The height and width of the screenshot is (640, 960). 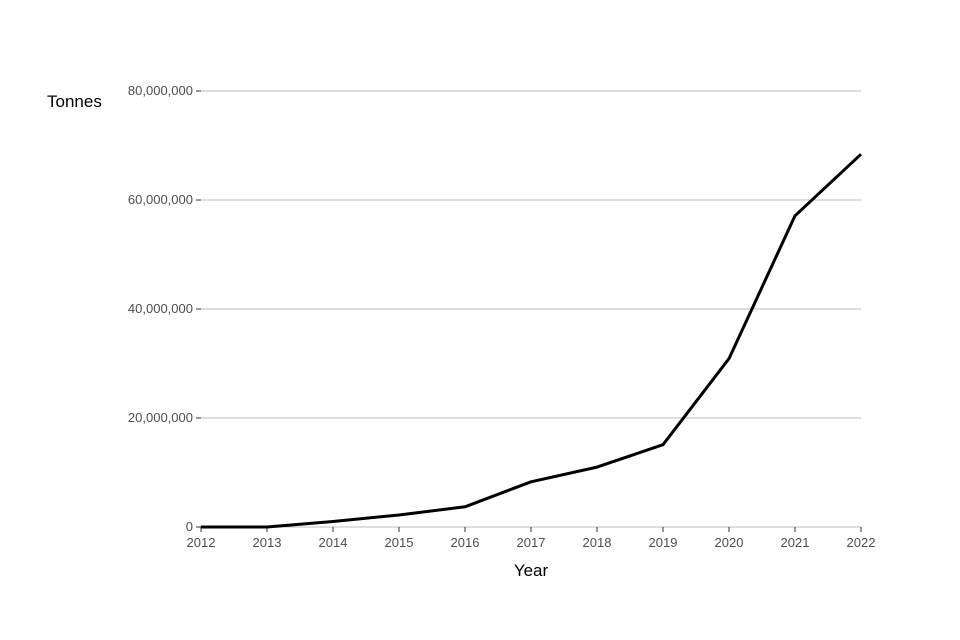 I want to click on y-axis-label: Tonnes, so click(x=74, y=101).